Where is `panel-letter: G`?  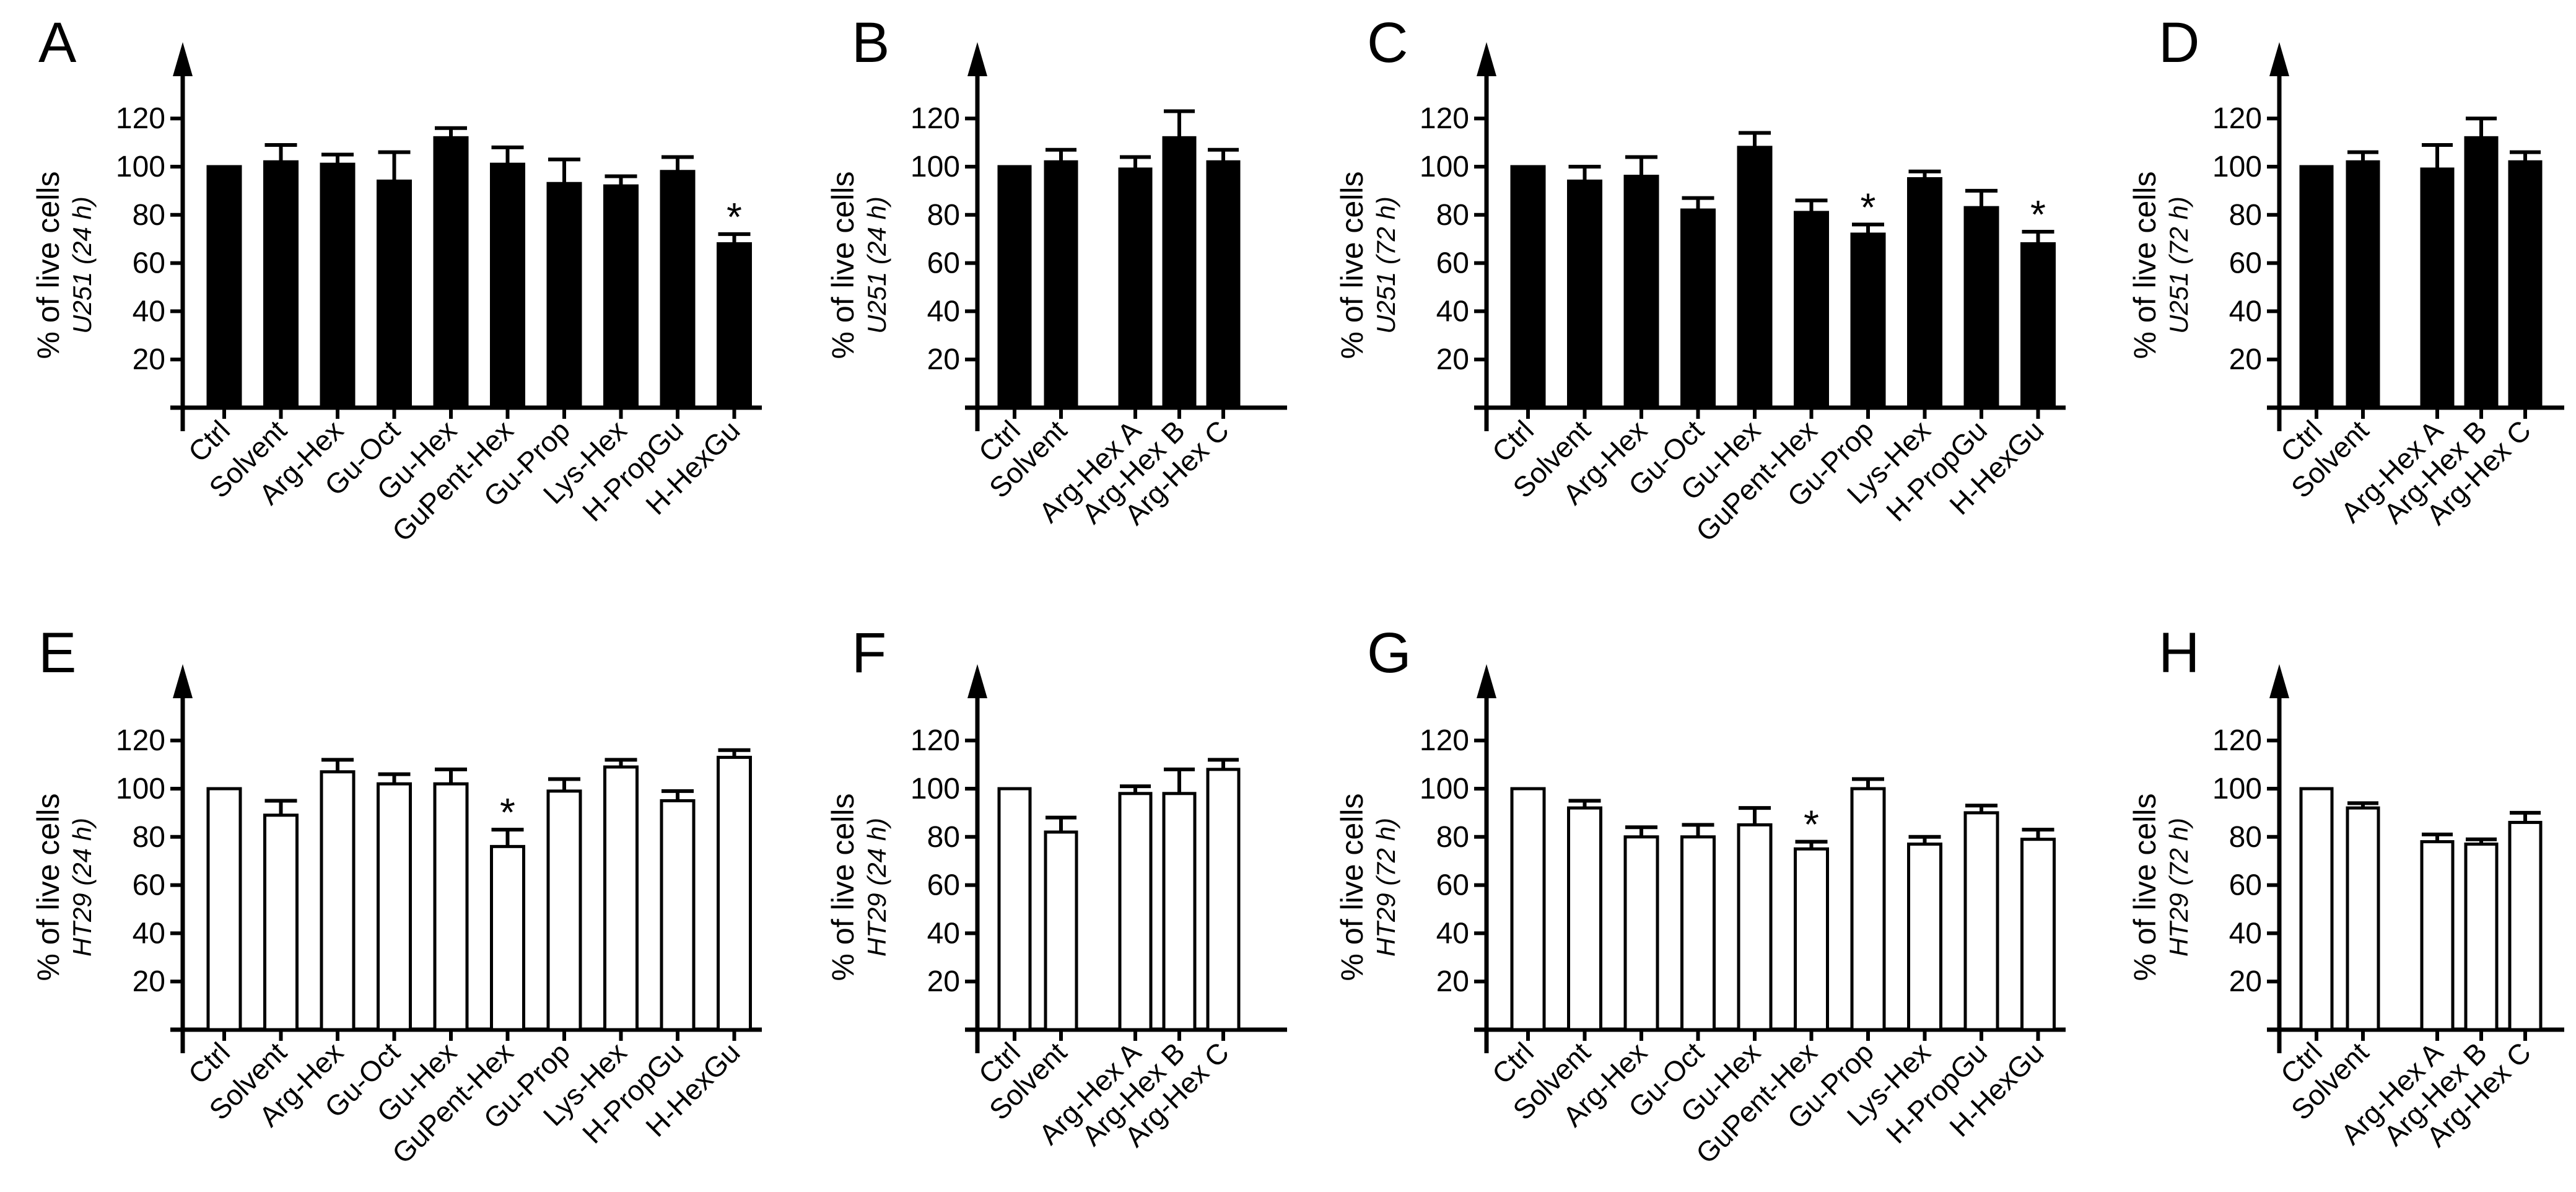 panel-letter: G is located at coordinates (1389, 653).